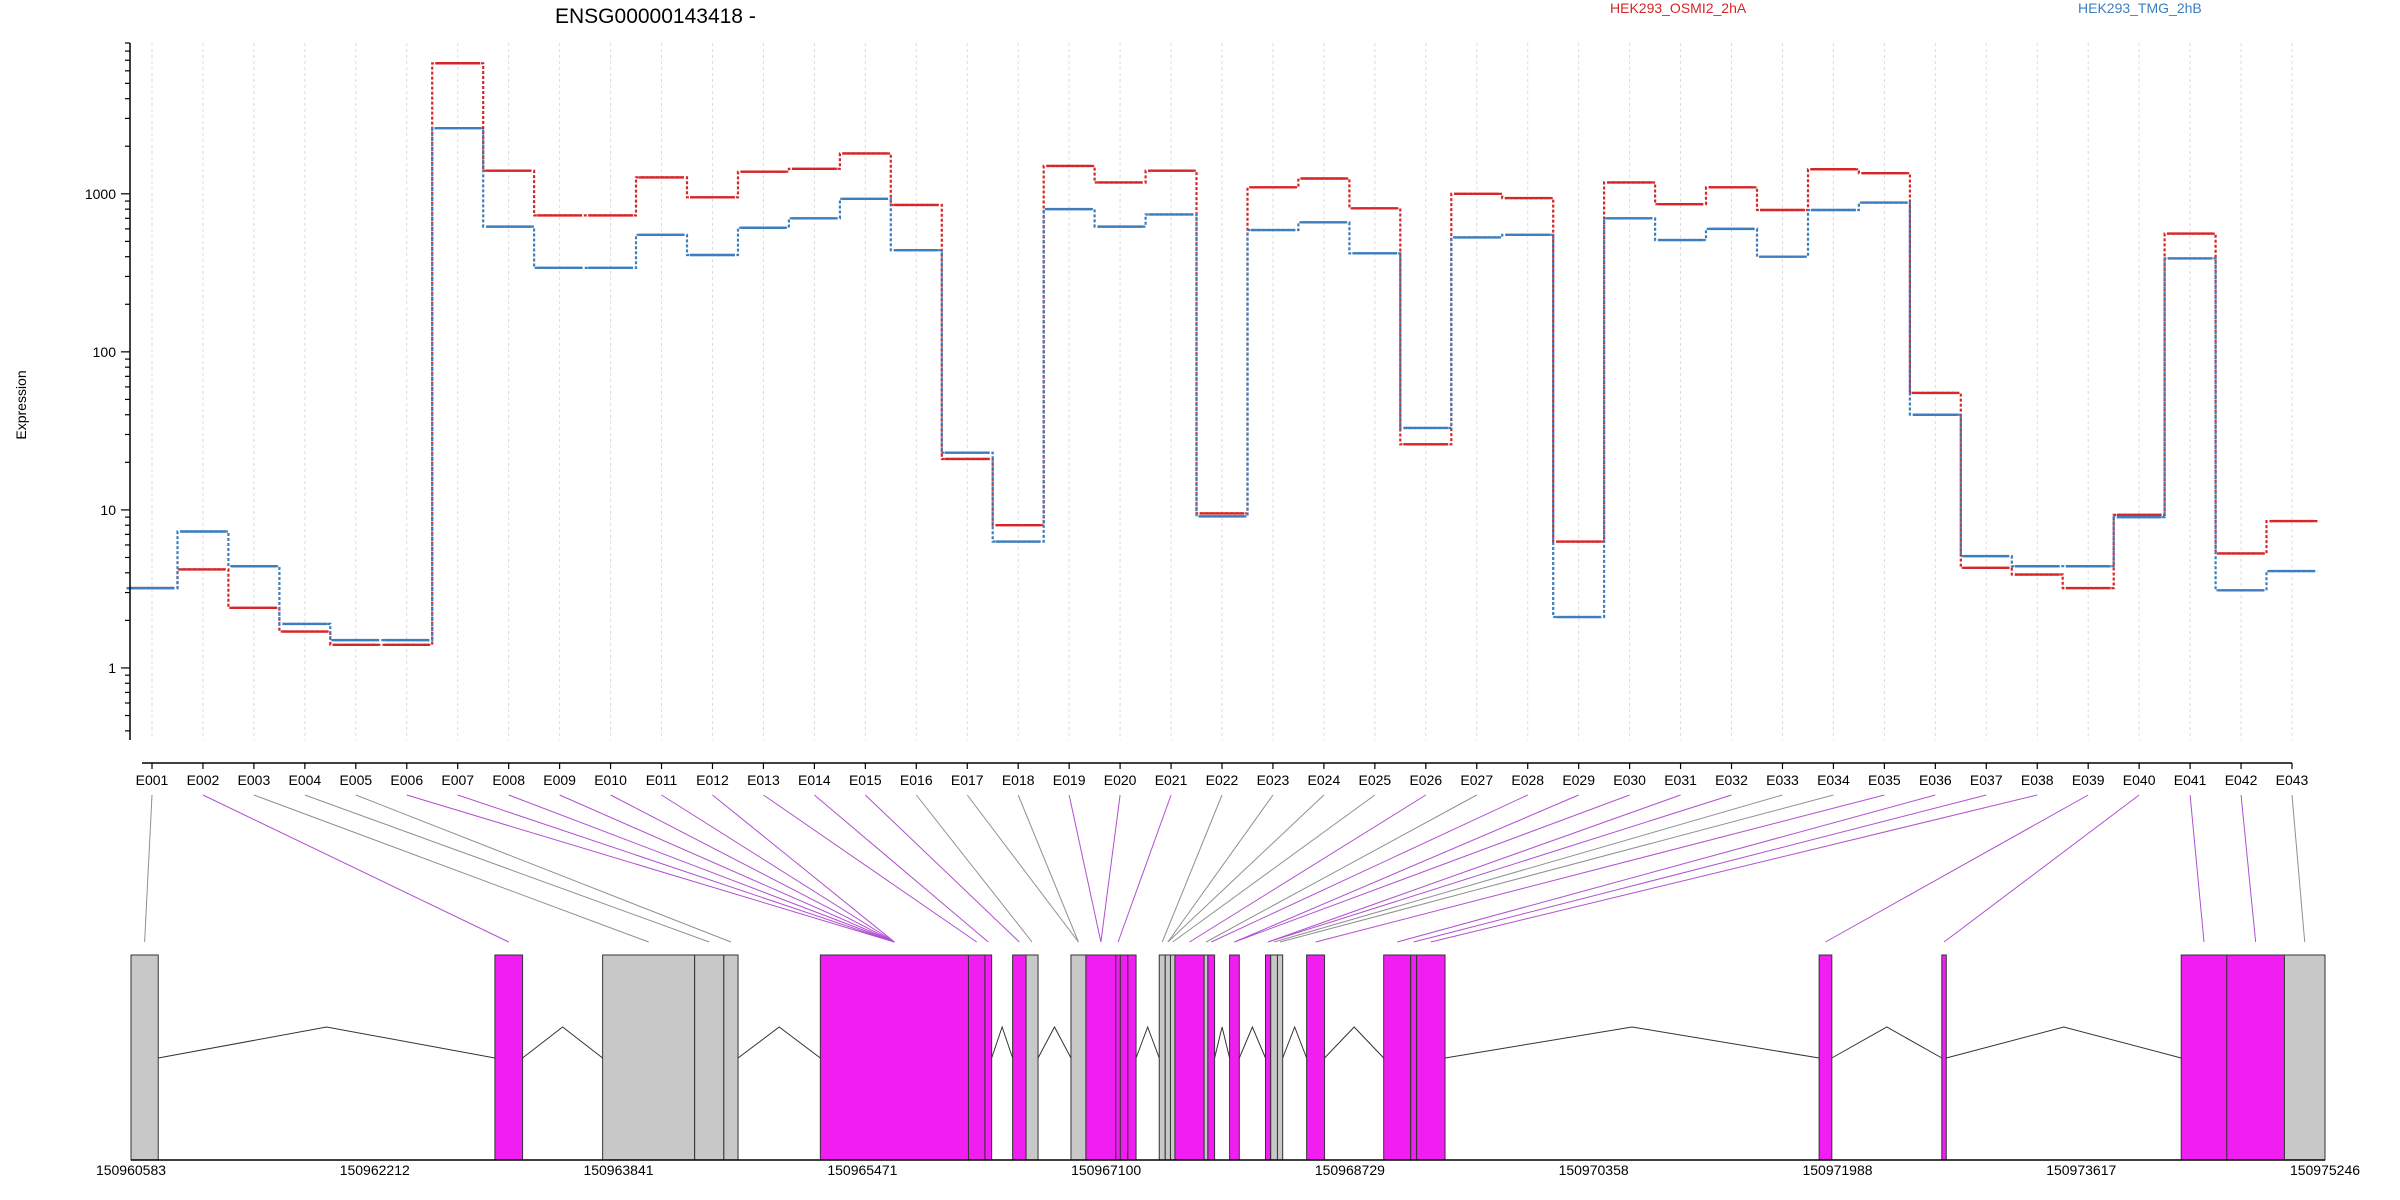  What do you see at coordinates (1222, 780) in the screenshot?
I see `x-tick-label: E022` at bounding box center [1222, 780].